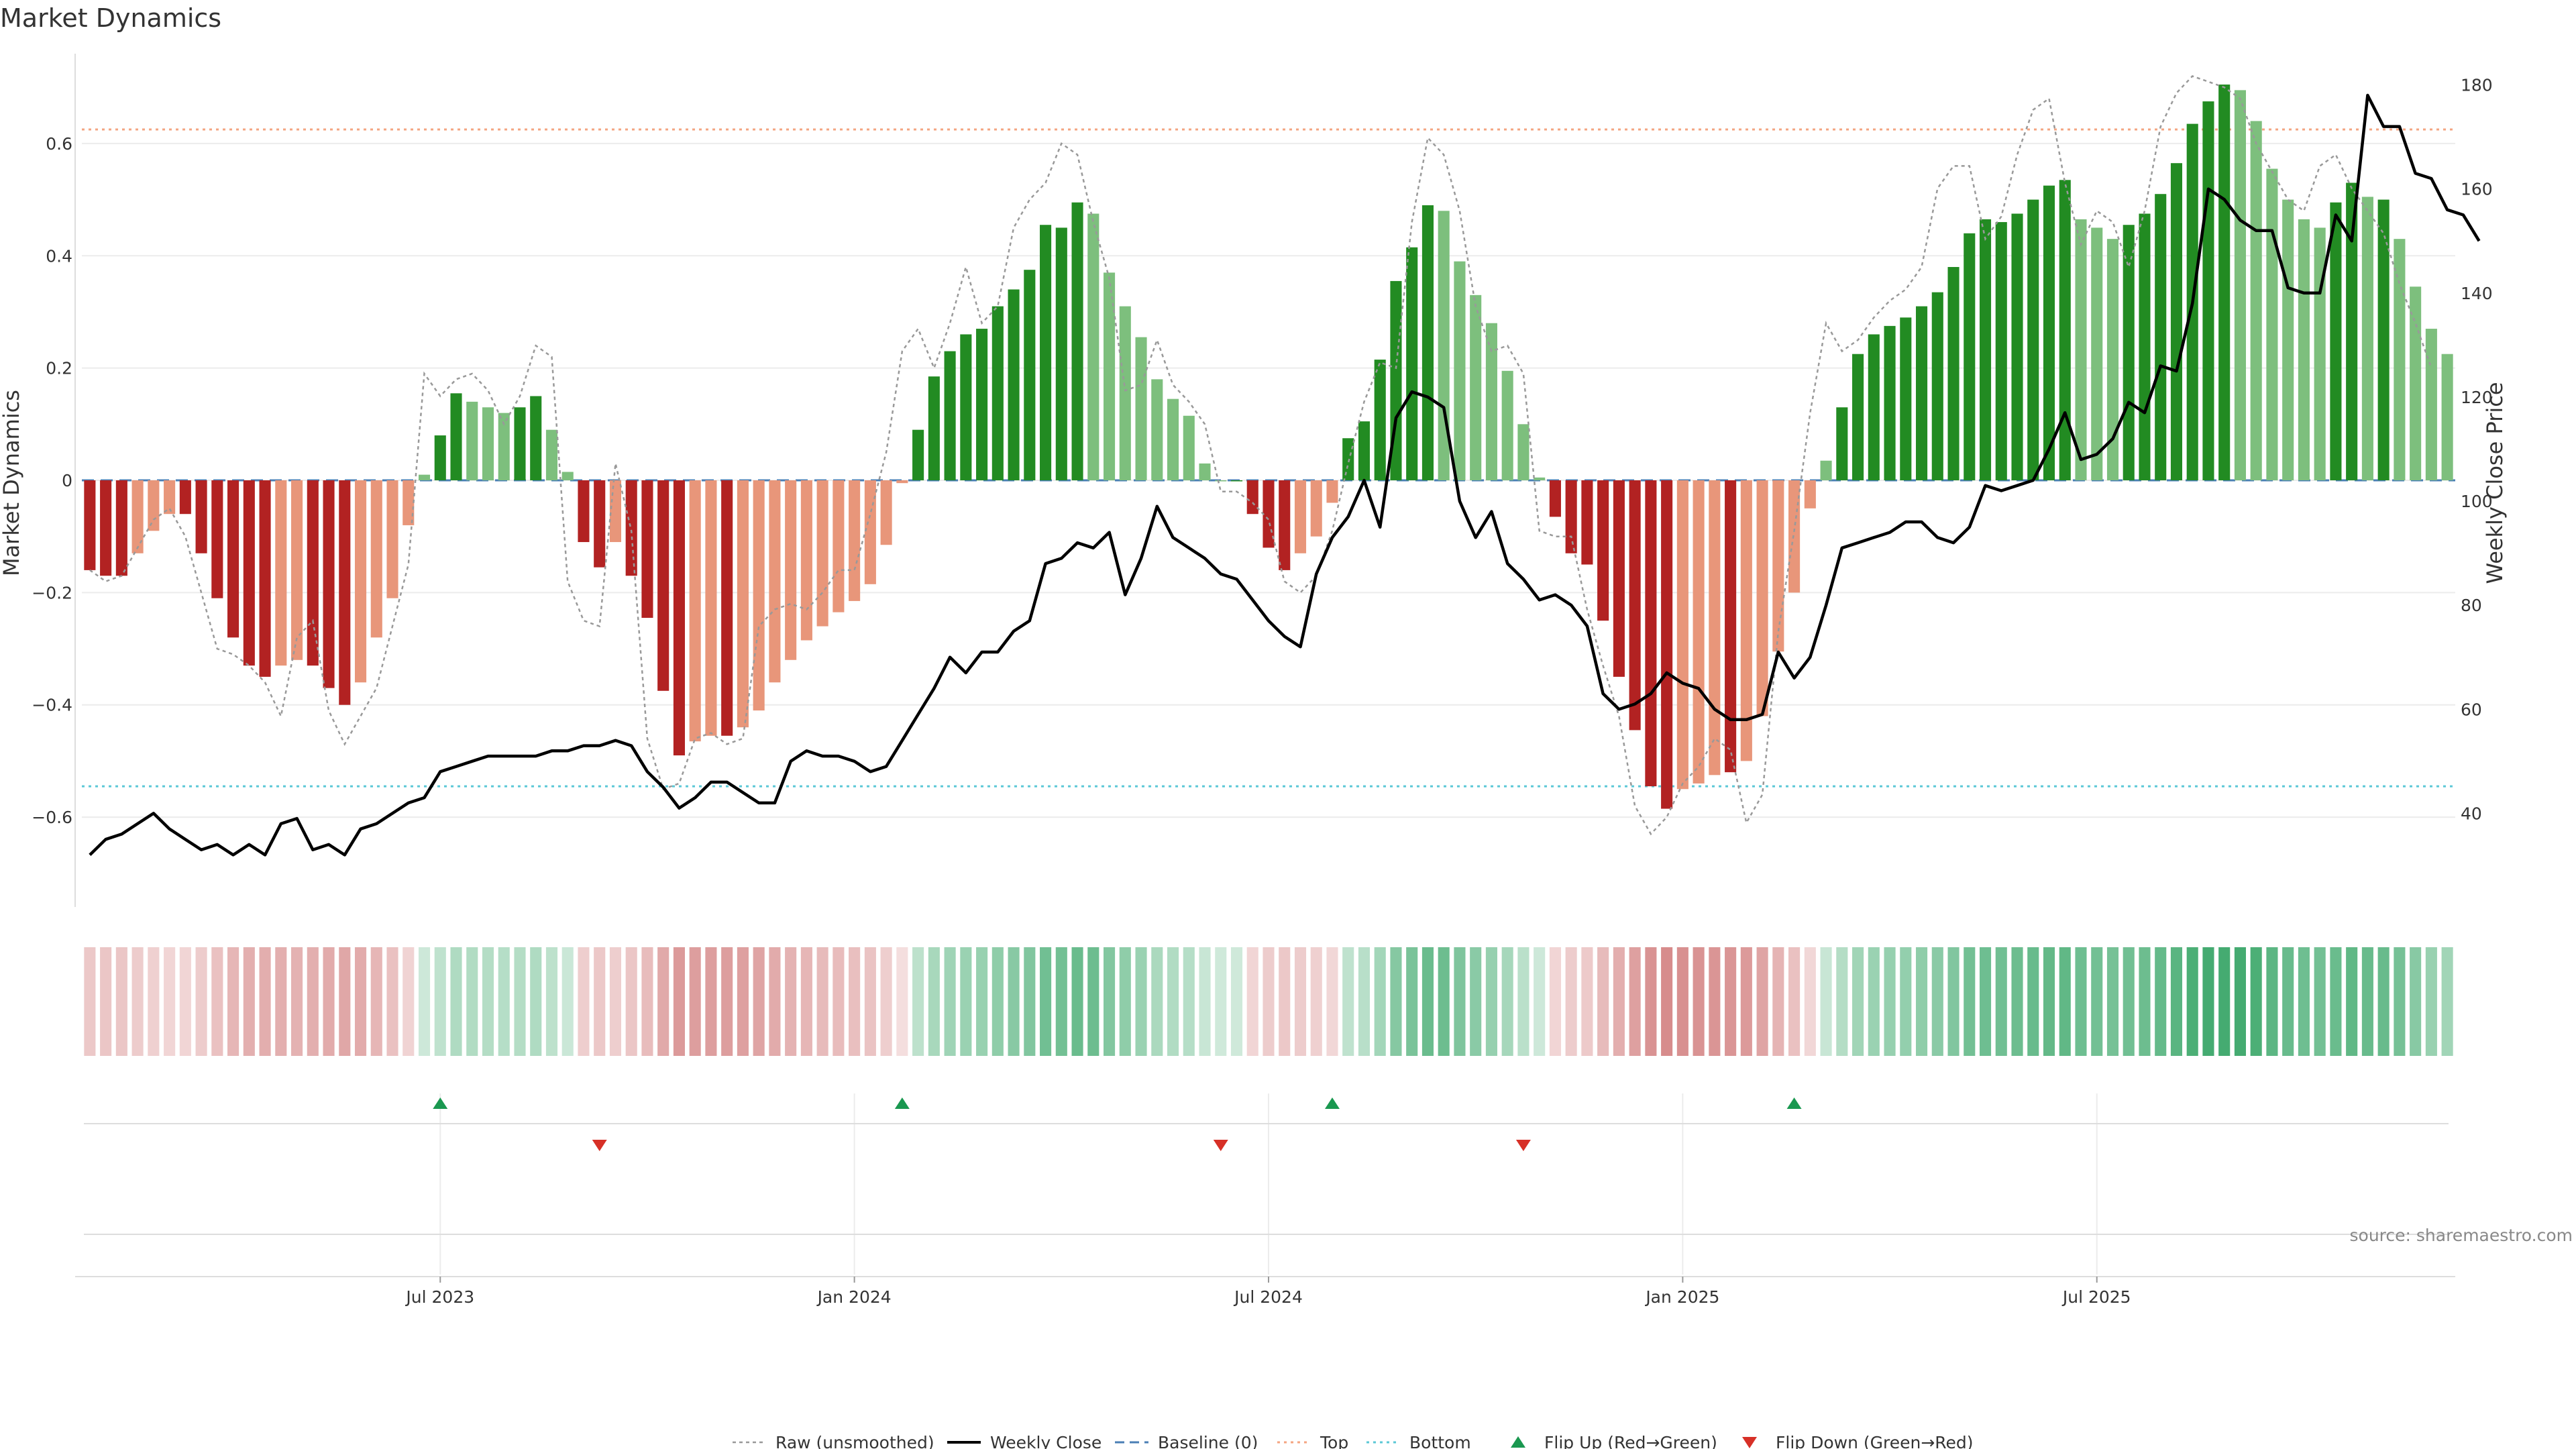  I want to click on chart-title: Market Dynamics, so click(110, 18).